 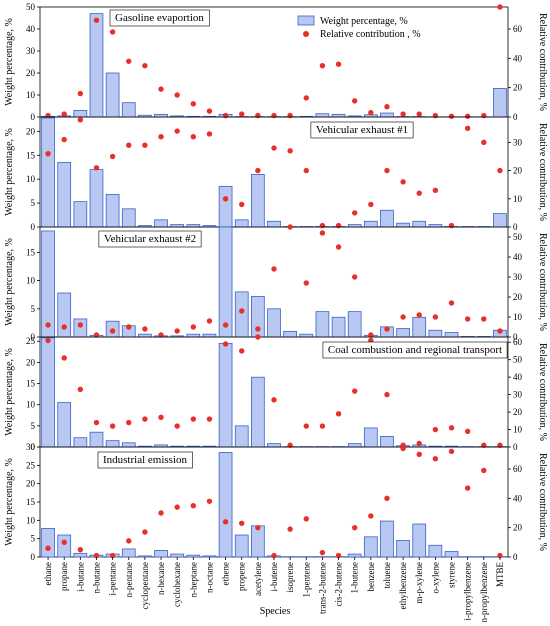 I want to click on panel-title-group: Vehicular exhaust #1, so click(x=362, y=130).